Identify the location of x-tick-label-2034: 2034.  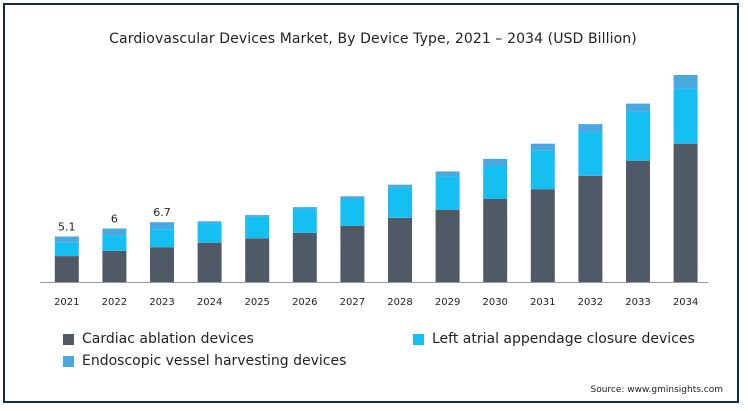
(685, 302).